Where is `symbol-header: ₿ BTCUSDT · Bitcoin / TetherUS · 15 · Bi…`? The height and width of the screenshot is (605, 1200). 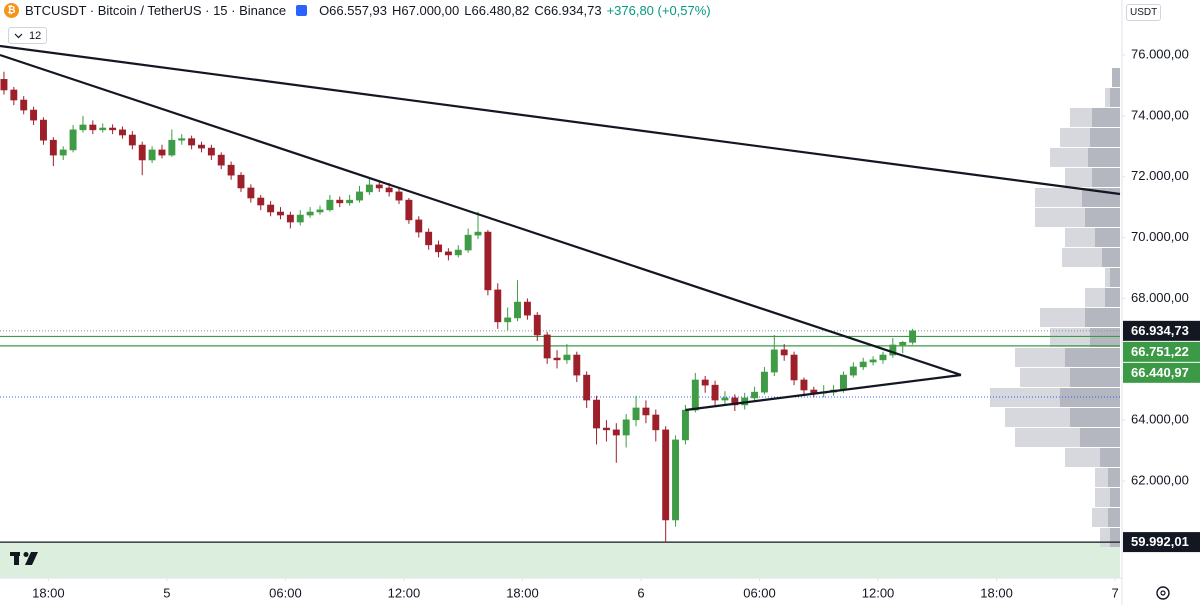
symbol-header: ₿ BTCUSDT · Bitcoin / TetherUS · 15 · Bi… is located at coordinates (360, 10).